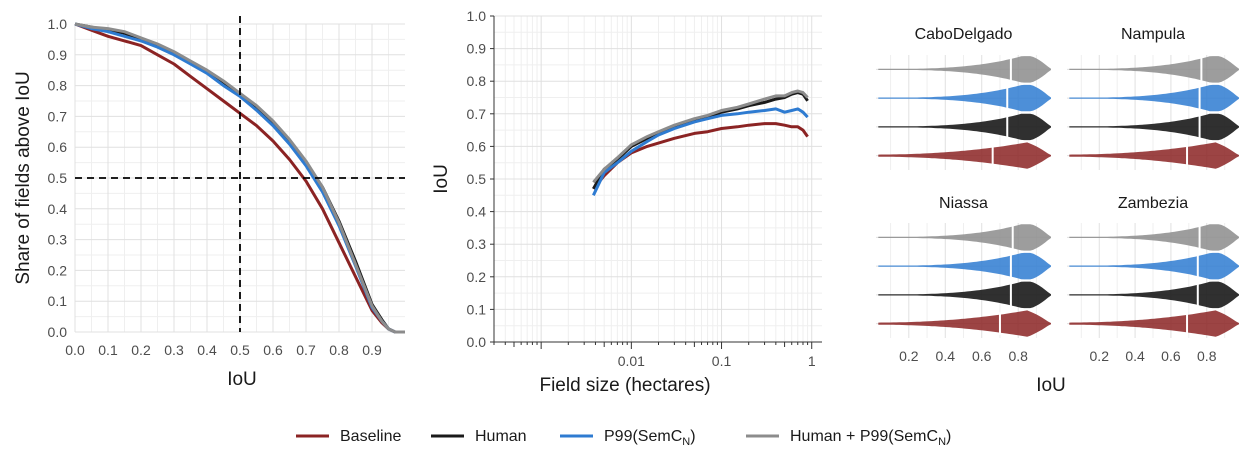 Image resolution: width=1239 pixels, height=458 pixels. I want to click on legend-label: P99(SemCN), so click(650, 438).